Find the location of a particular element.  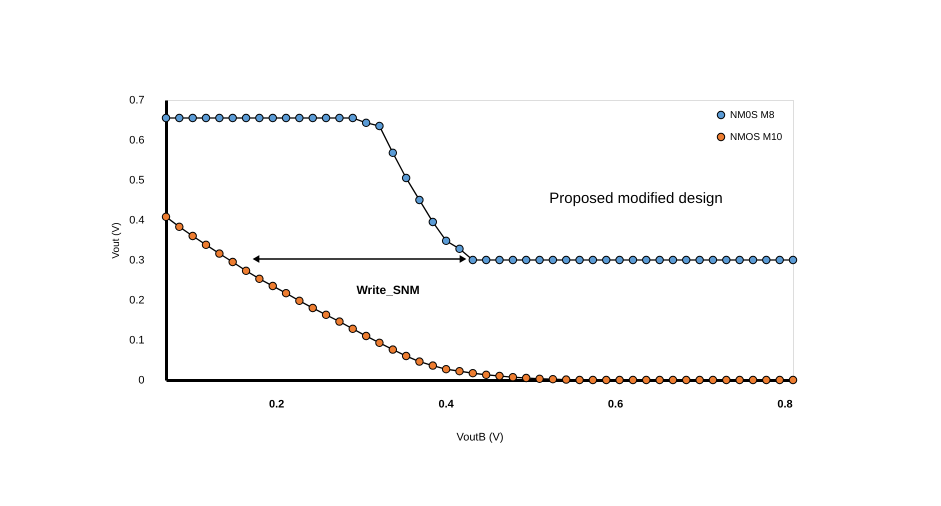

legend-label: NM0S M8 is located at coordinates (752, 115).